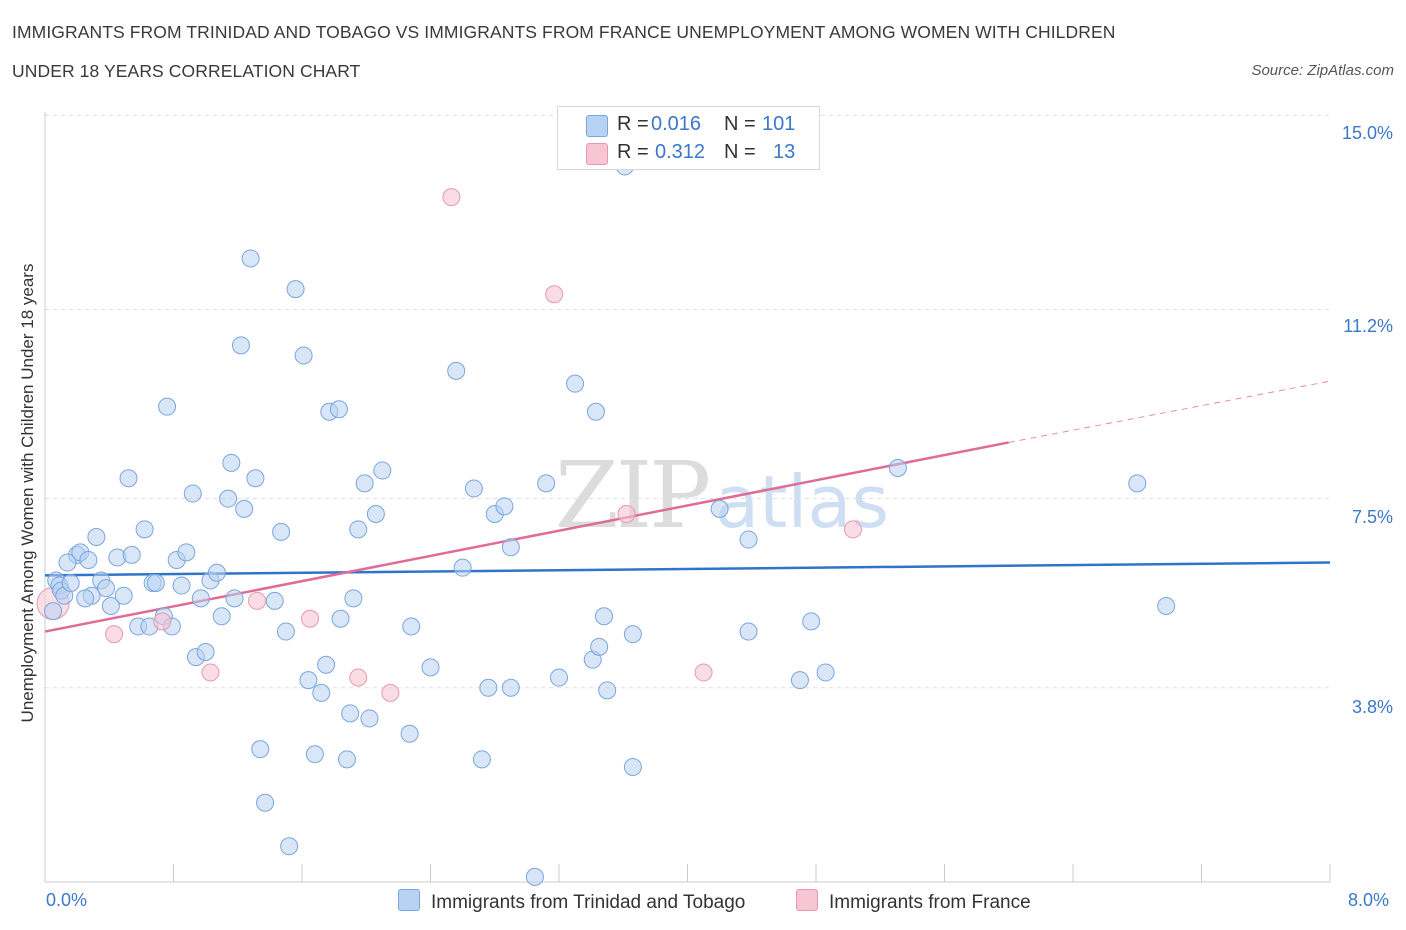 The width and height of the screenshot is (1406, 930). What do you see at coordinates (1368, 326) in the screenshot?
I see `y-tick-label: 11.2%` at bounding box center [1368, 326].